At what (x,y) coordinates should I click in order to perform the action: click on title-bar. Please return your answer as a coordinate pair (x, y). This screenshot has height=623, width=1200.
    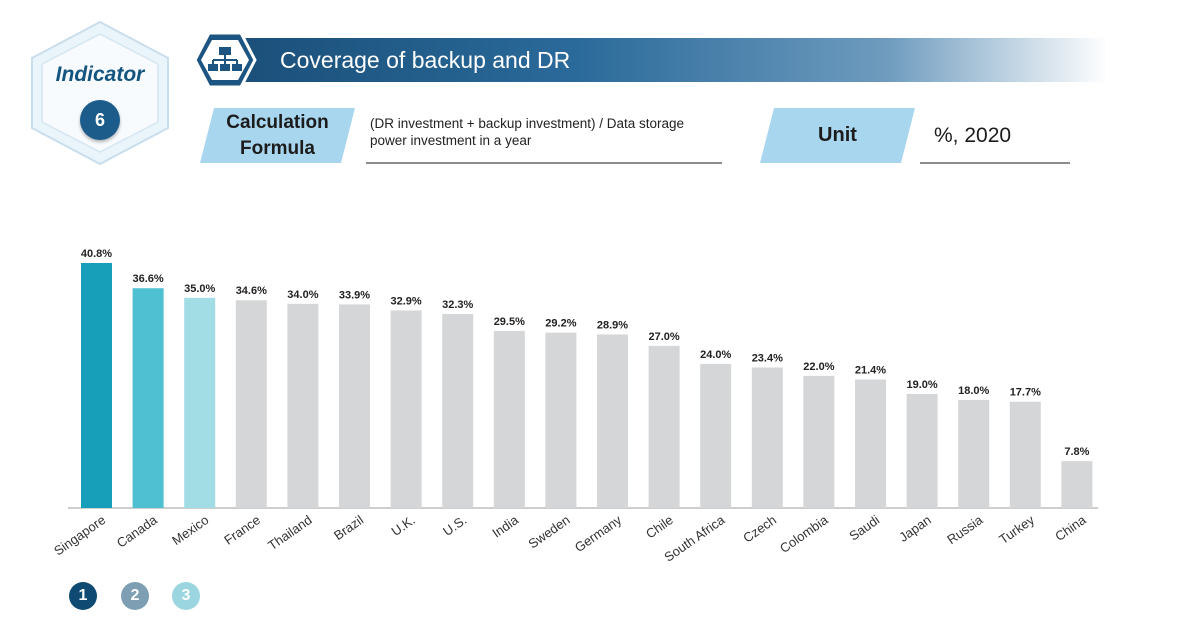
    Looking at the image, I should click on (665, 60).